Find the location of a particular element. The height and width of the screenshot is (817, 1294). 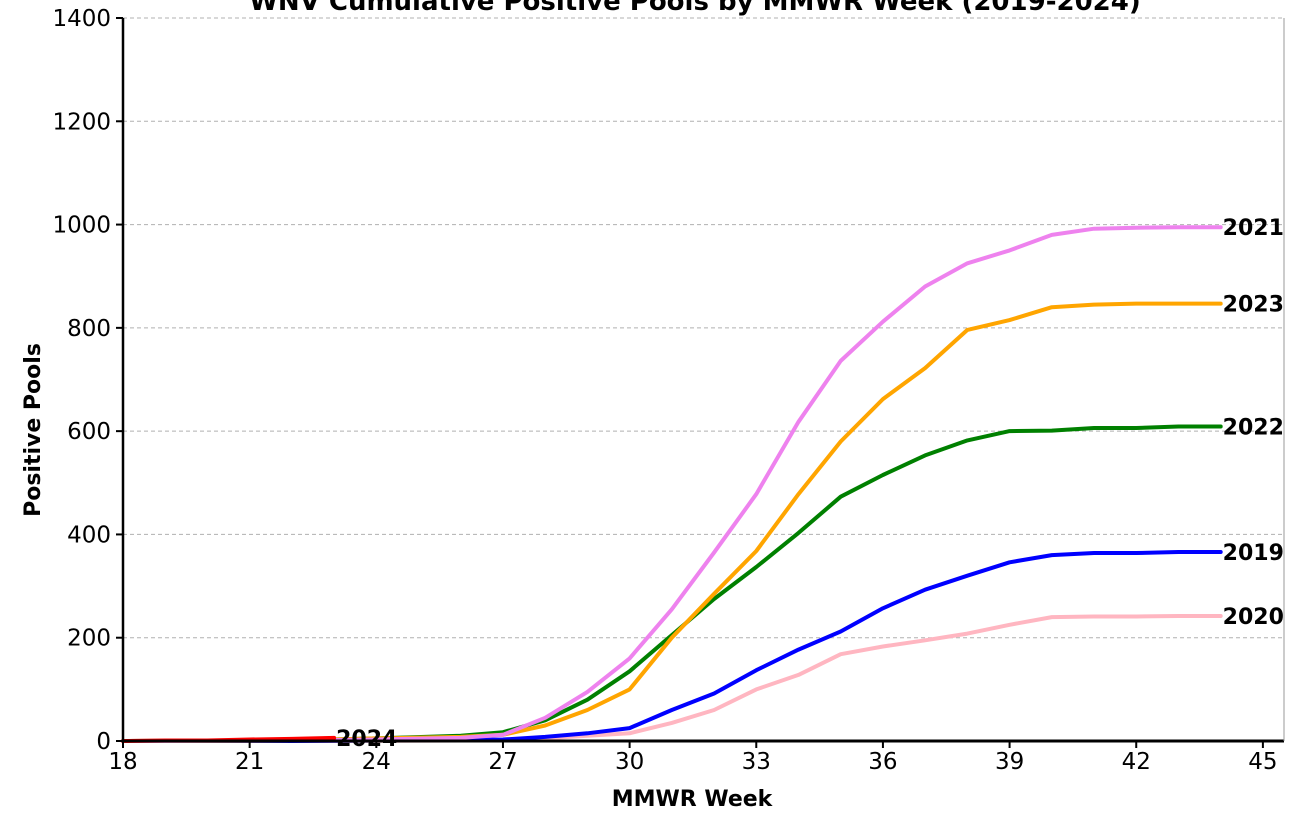

x-tick-label: 45 is located at coordinates (1262, 762).